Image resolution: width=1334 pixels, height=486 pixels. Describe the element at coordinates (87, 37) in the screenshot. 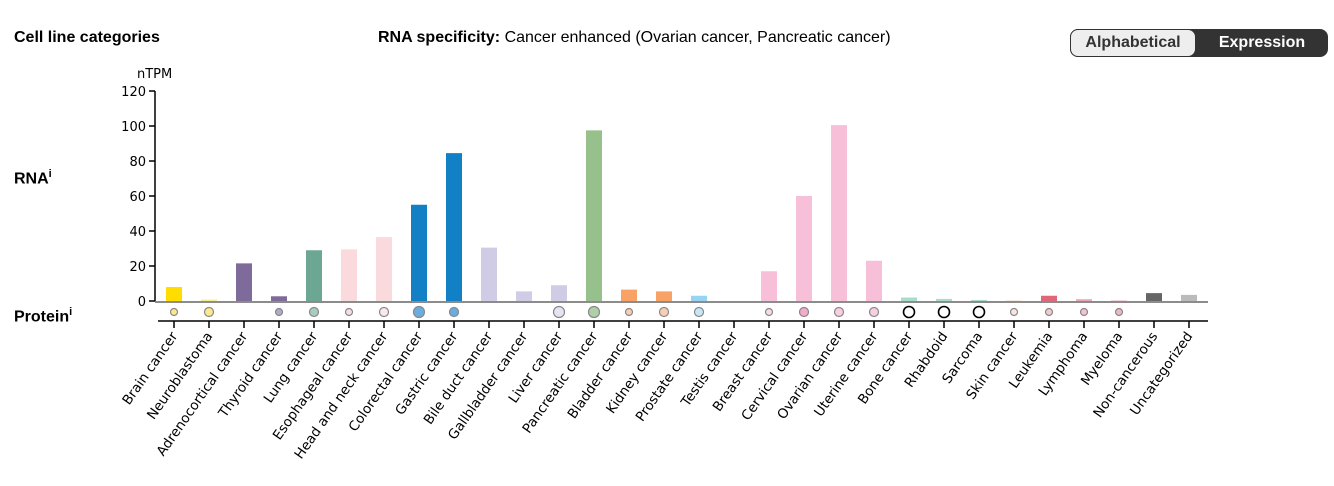

I see `section-title: Cell line categories` at that location.